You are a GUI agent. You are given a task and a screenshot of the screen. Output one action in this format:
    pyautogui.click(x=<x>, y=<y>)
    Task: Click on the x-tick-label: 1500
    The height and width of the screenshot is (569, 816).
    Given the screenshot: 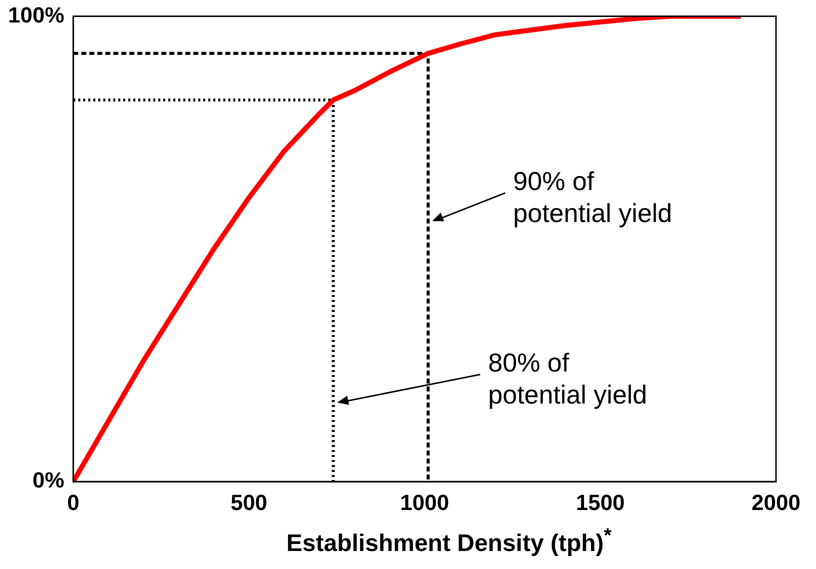 What is the action you would take?
    pyautogui.click(x=600, y=502)
    